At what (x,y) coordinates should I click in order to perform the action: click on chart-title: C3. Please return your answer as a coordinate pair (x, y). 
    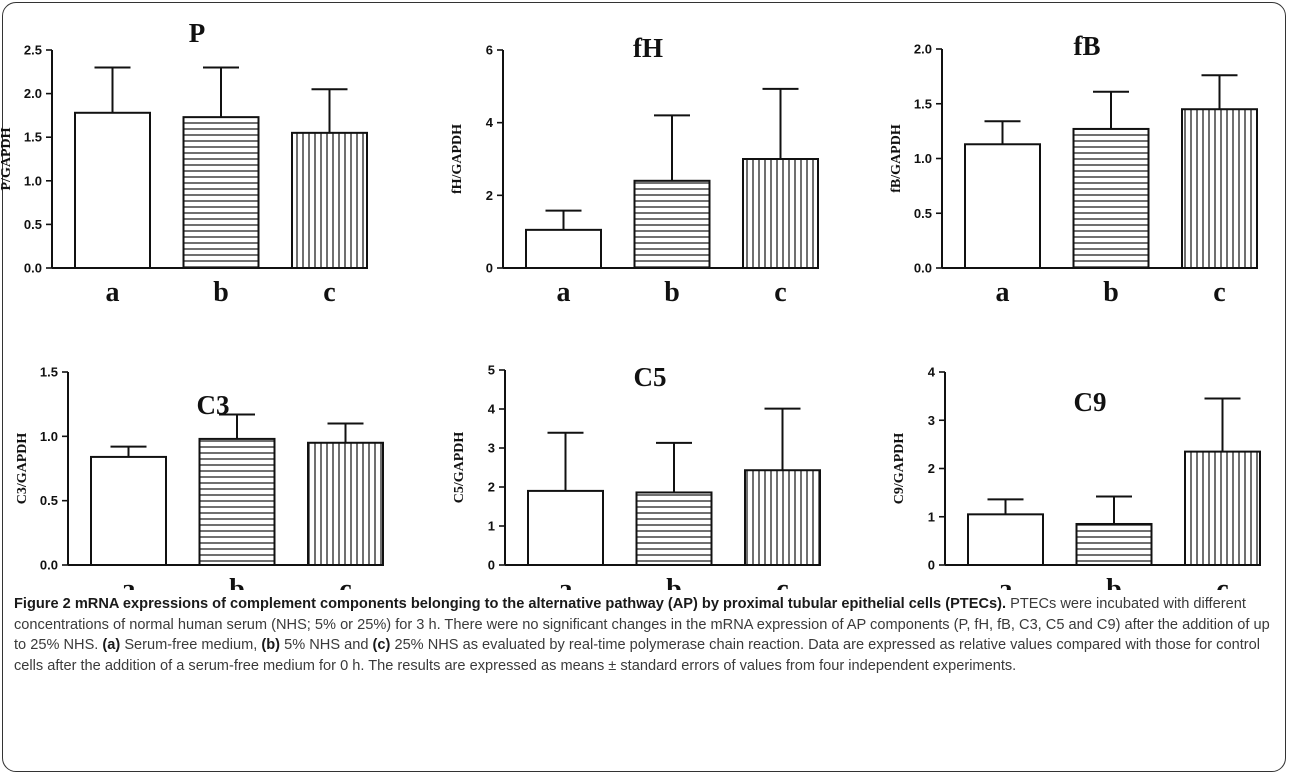
    Looking at the image, I should click on (213, 405).